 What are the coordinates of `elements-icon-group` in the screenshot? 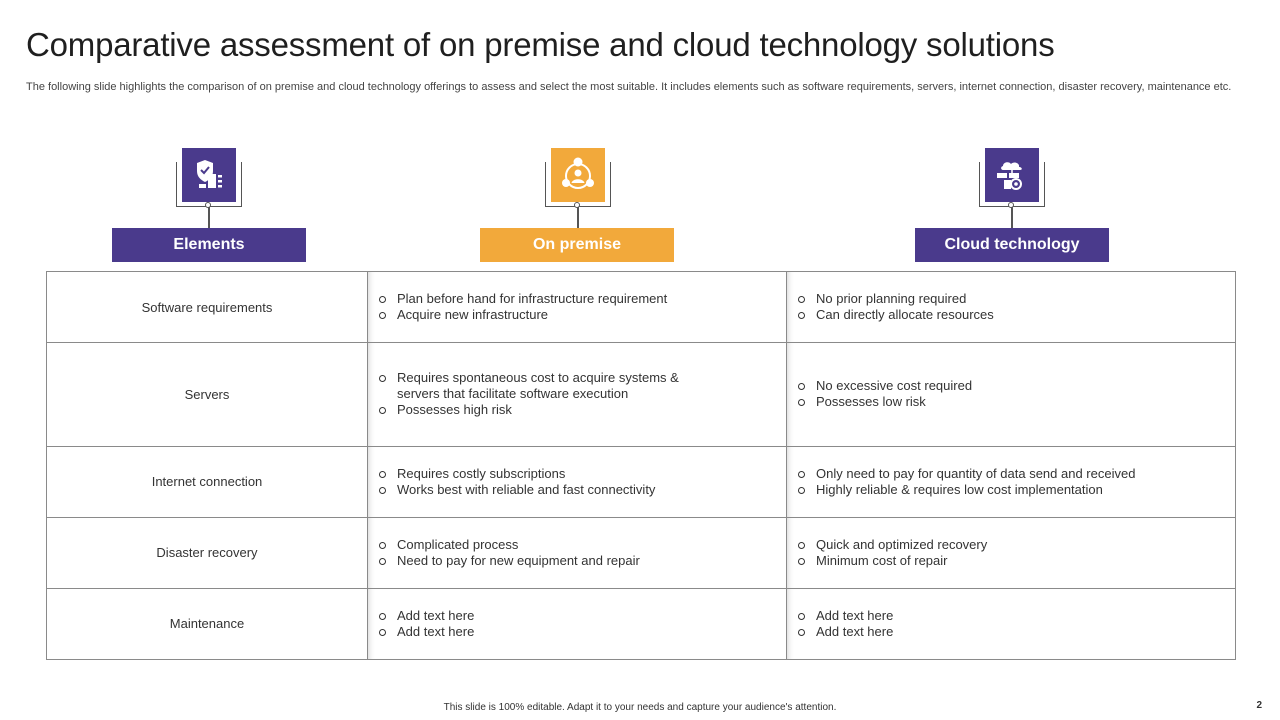 It's located at (209, 188).